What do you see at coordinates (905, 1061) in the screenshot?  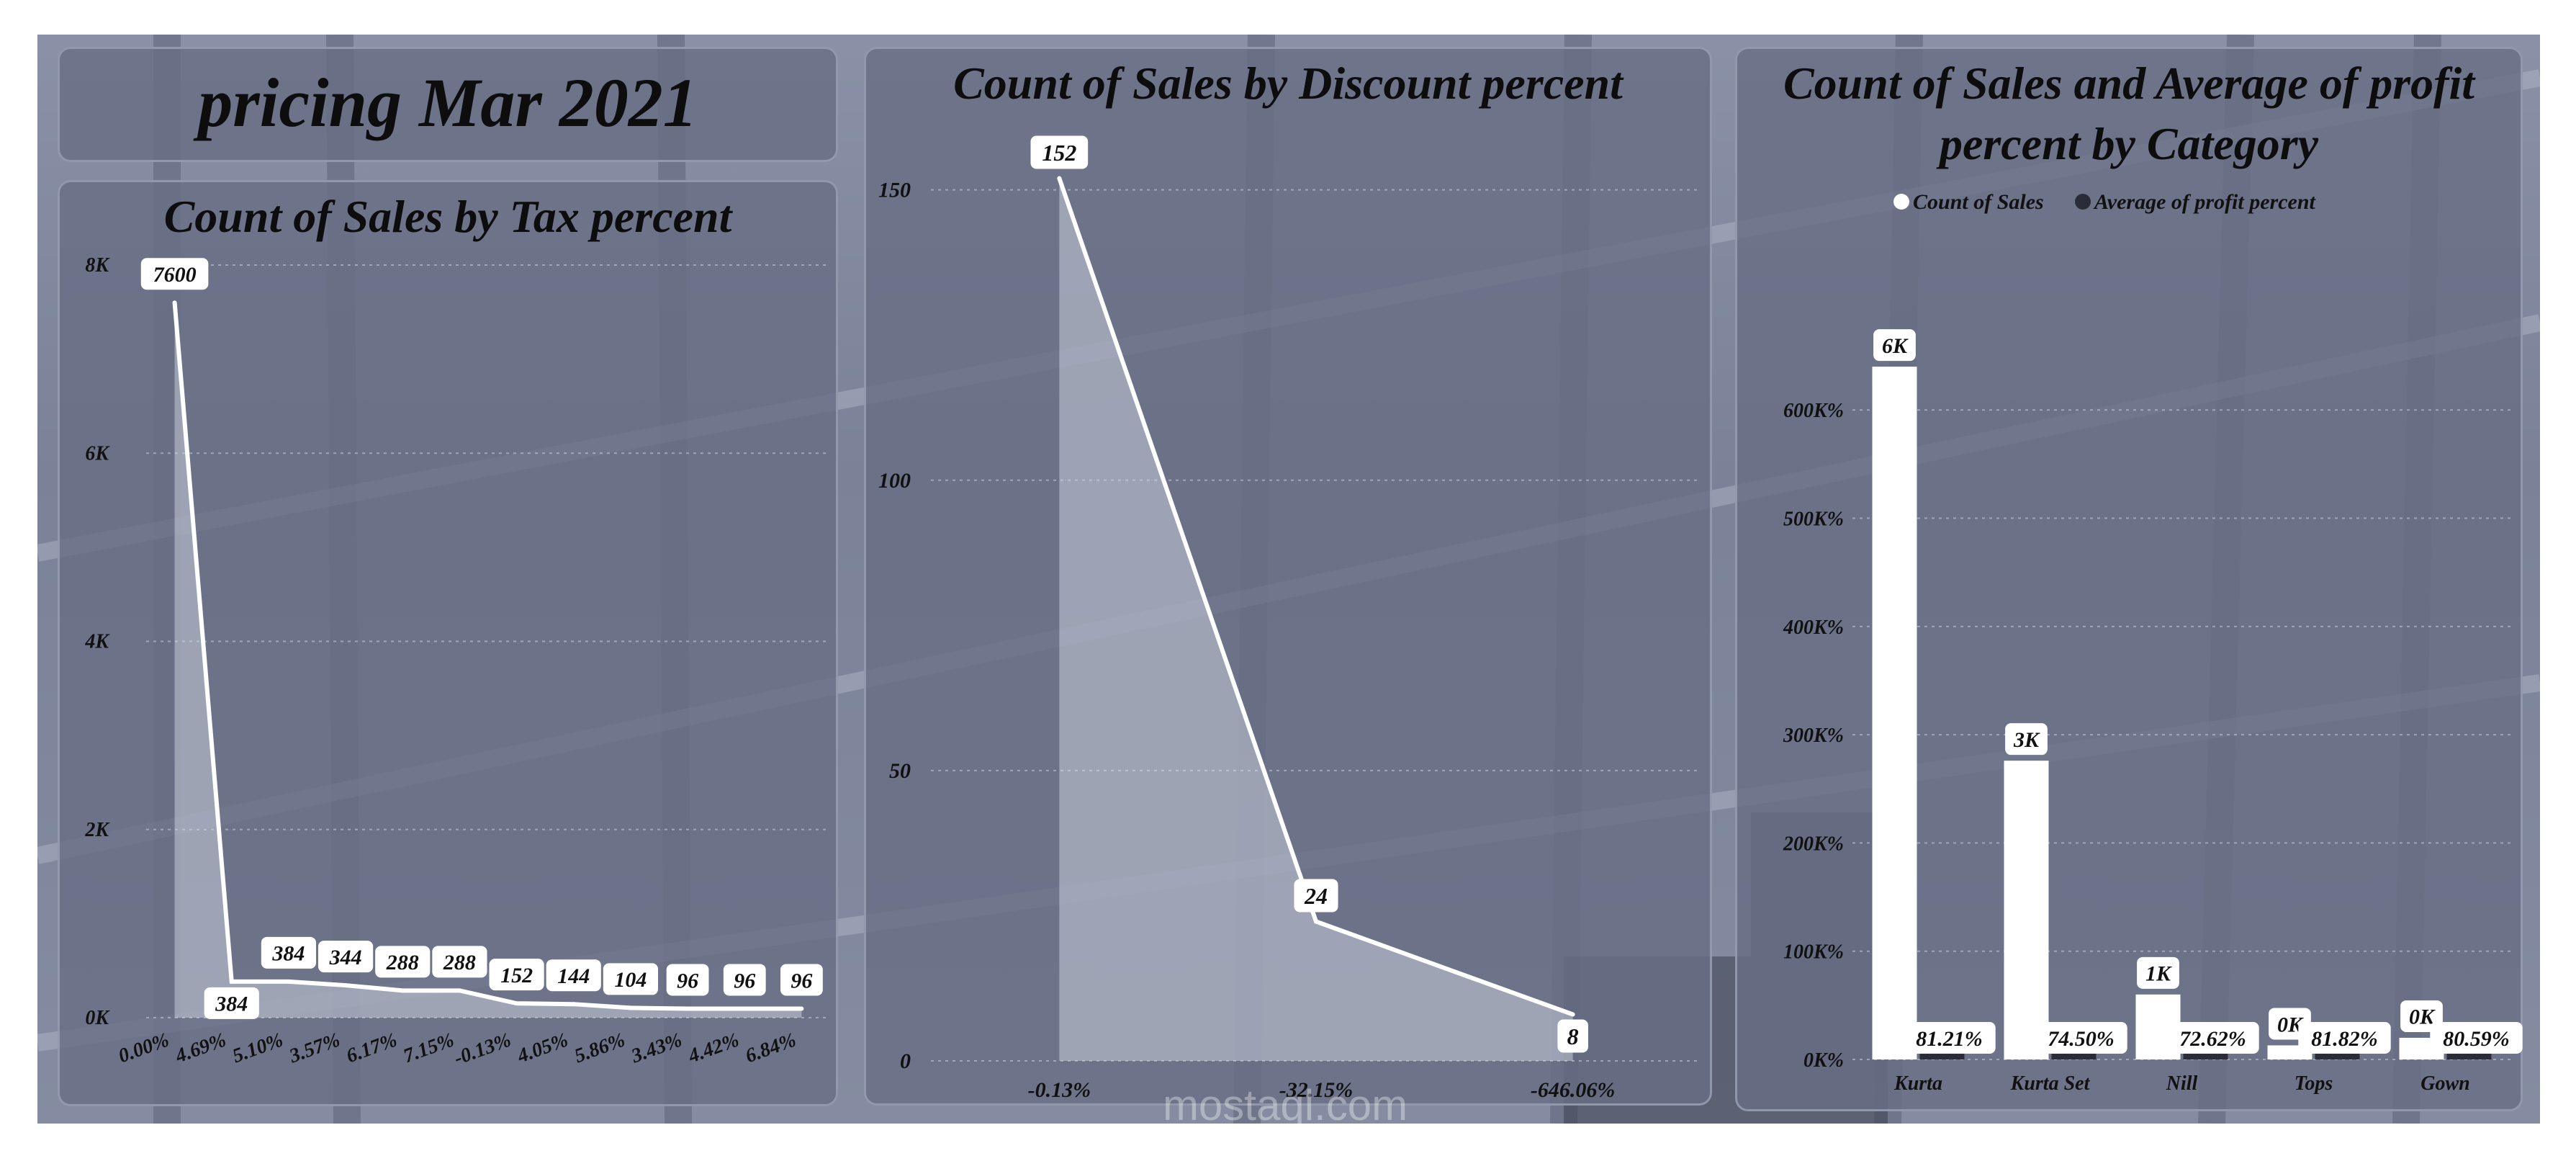 I see `y-tick-label: 0` at bounding box center [905, 1061].